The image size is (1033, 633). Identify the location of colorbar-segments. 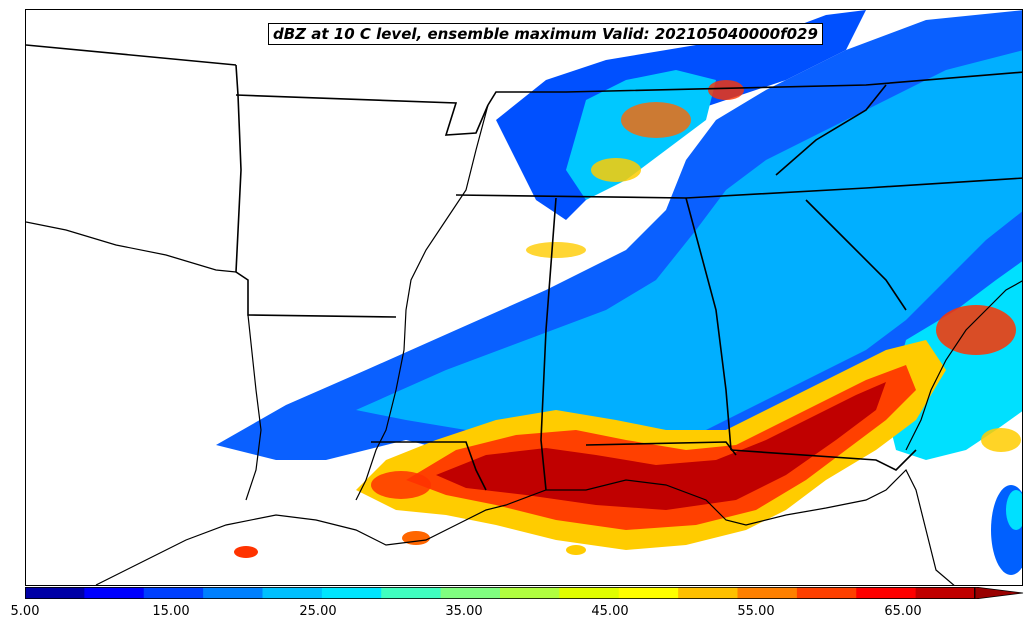
(524, 593).